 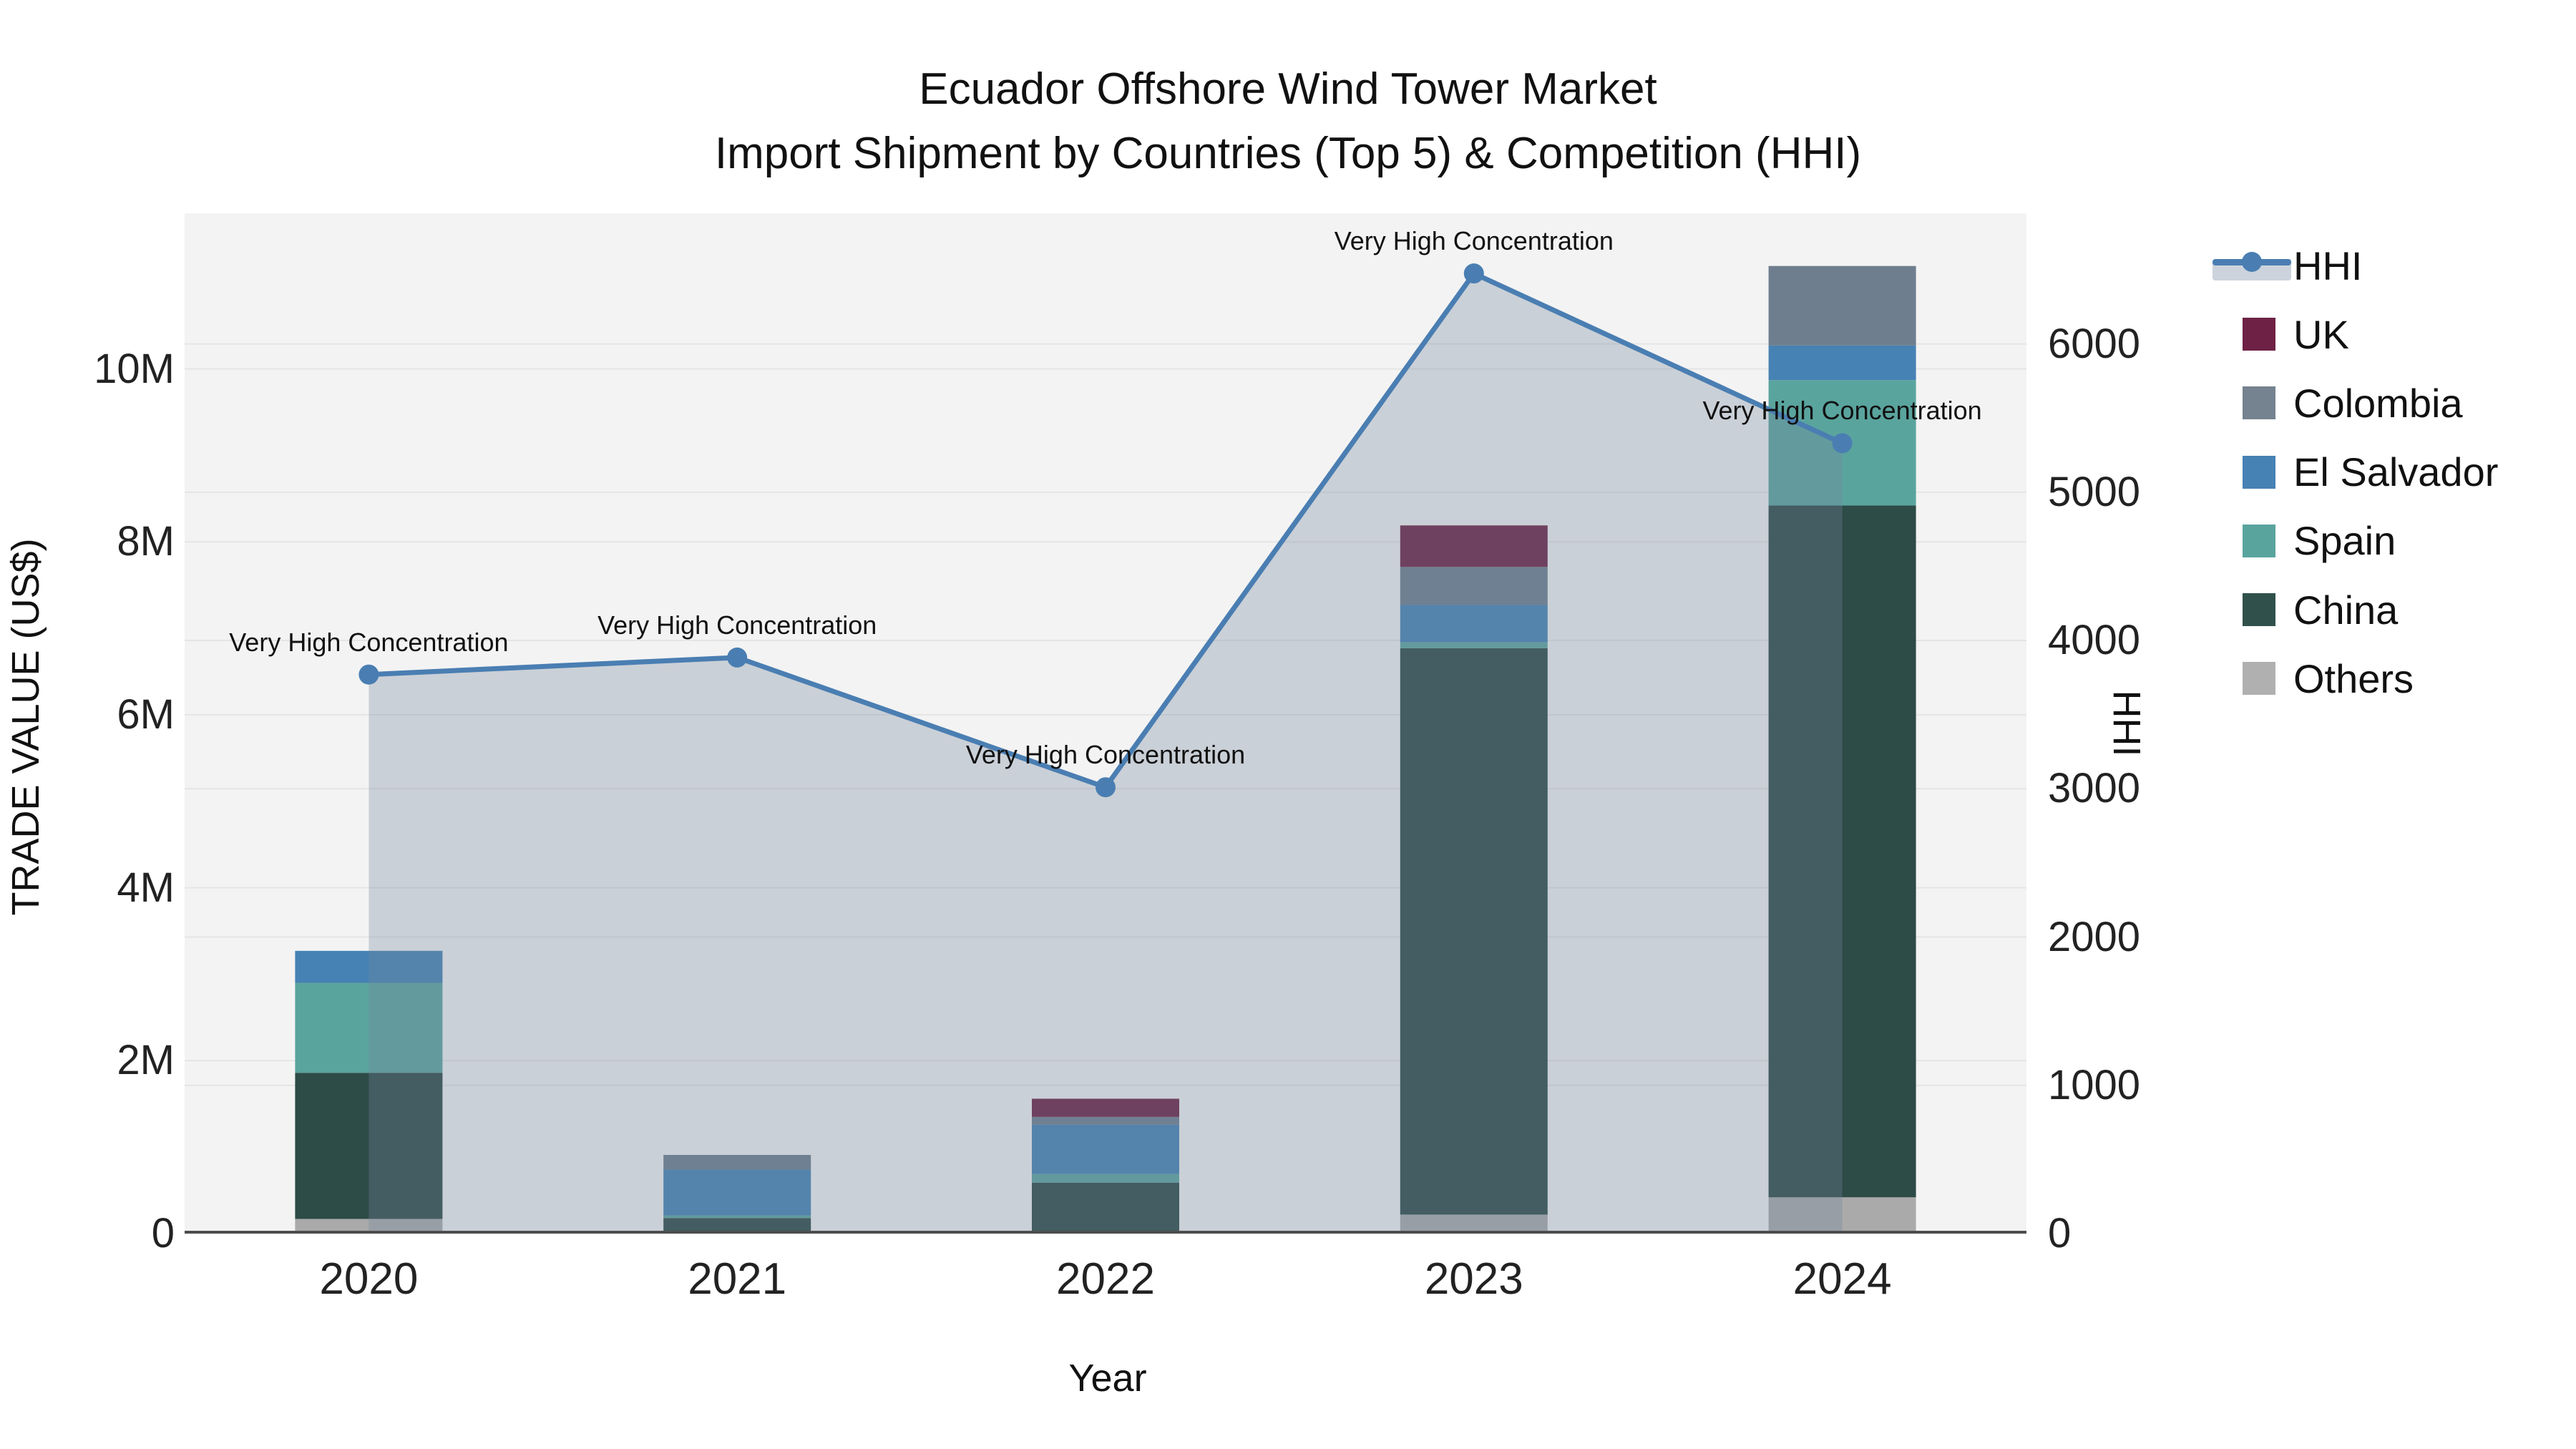 What do you see at coordinates (2094, 491) in the screenshot?
I see `y-right-tick-label: 5000` at bounding box center [2094, 491].